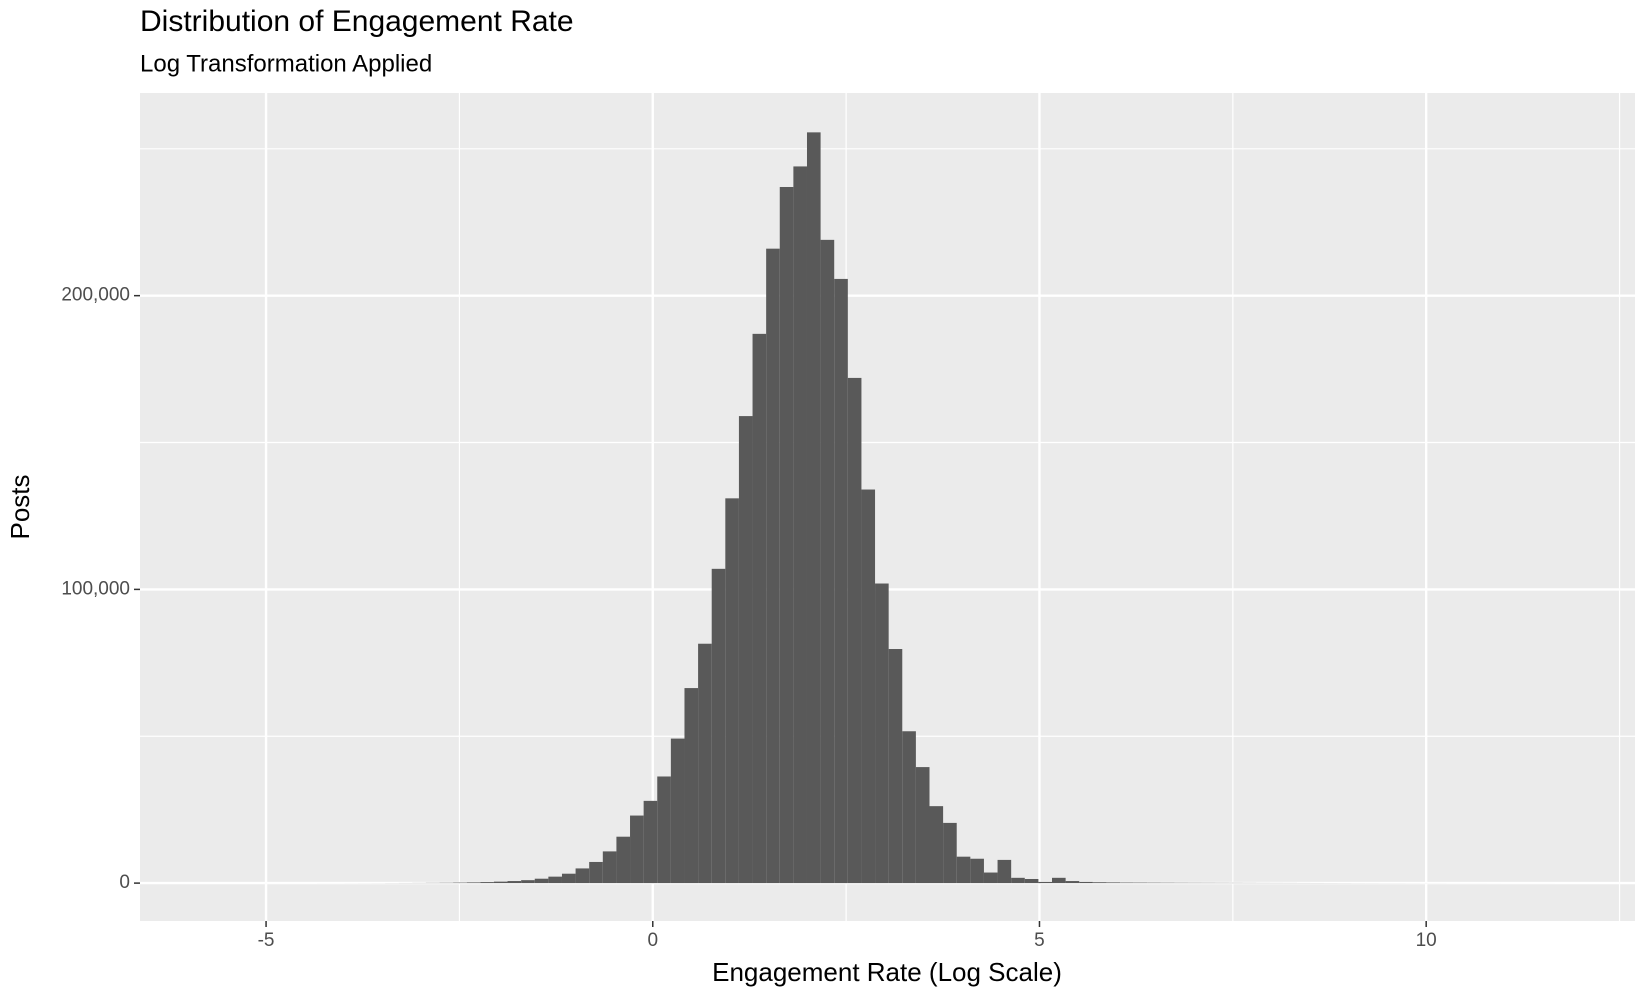 Image resolution: width=1650 pixels, height=992 pixels. What do you see at coordinates (95, 588) in the screenshot?
I see `y-tick-label: 100,000` at bounding box center [95, 588].